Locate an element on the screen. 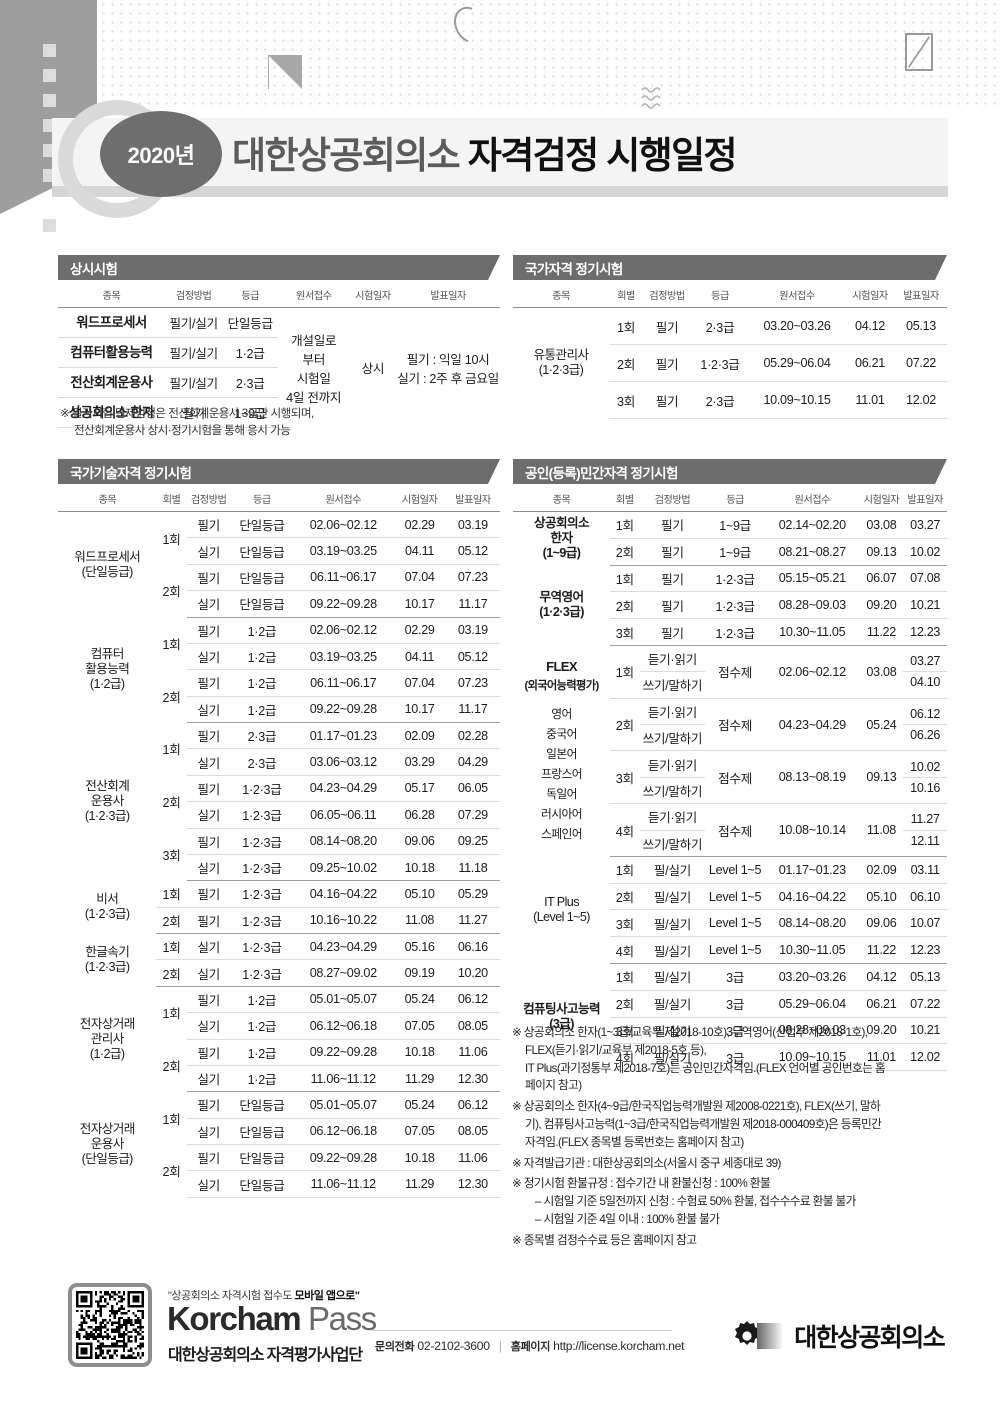 The height and width of the screenshot is (1403, 1000). cell-examdate: 10.18 is located at coordinates (419, 868).